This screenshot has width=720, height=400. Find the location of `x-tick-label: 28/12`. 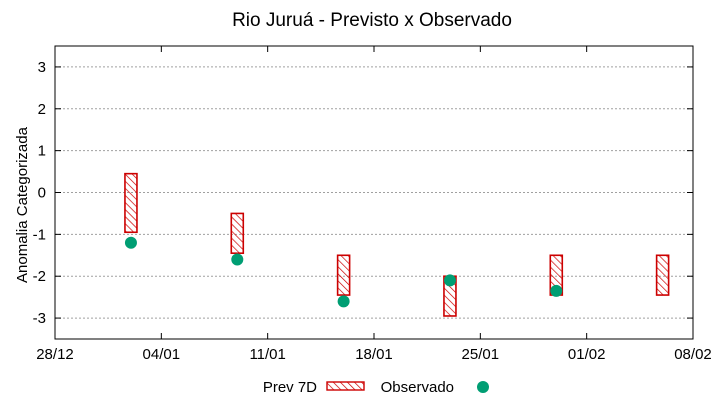

x-tick-label: 28/12 is located at coordinates (55, 354).